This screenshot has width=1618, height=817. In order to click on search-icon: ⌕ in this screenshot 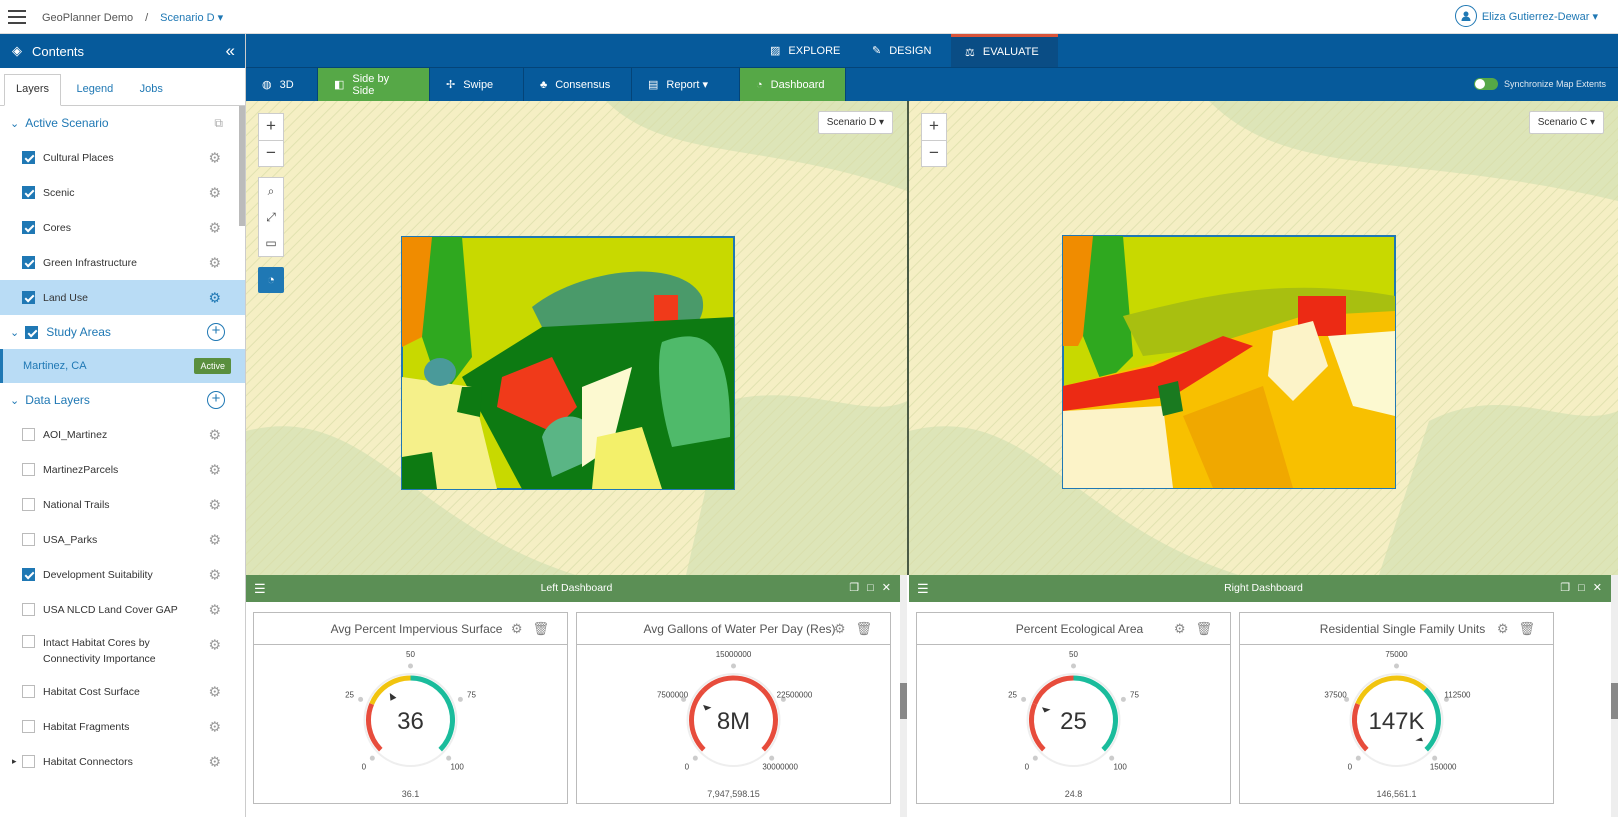, I will do `click(271, 191)`.